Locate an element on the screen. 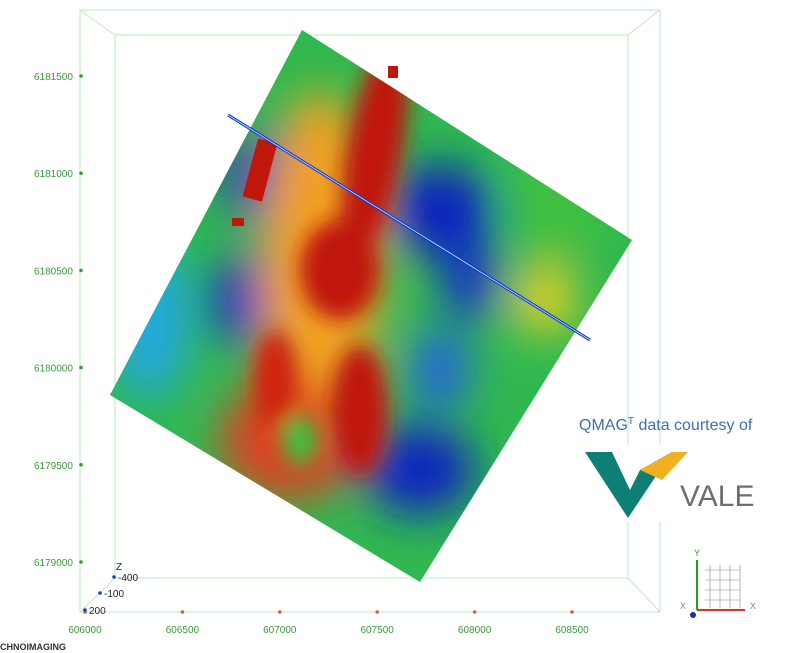 The image size is (786, 653). y-tick-label: 6179500 is located at coordinates (53, 466).